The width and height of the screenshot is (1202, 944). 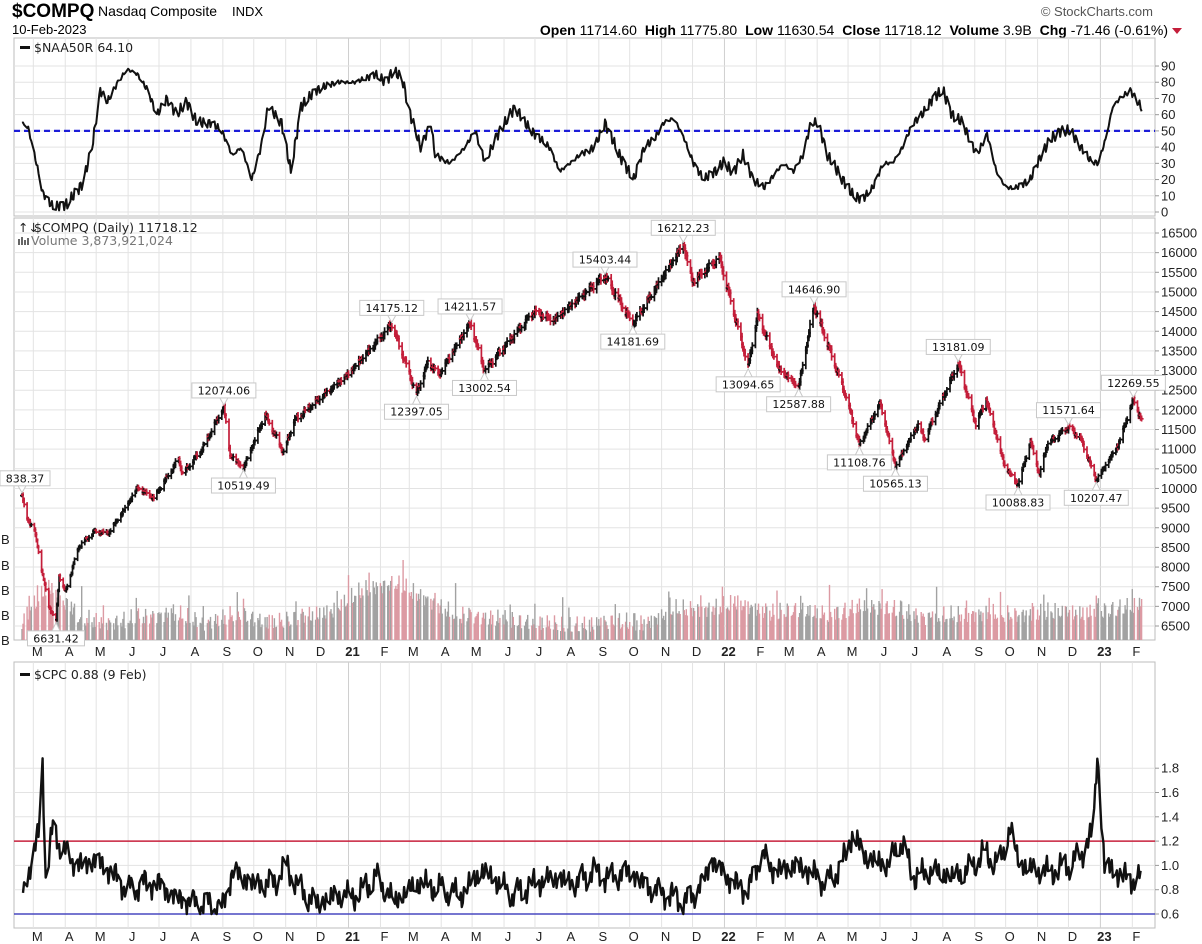 I want to click on annotation-box, so click(x=633, y=341).